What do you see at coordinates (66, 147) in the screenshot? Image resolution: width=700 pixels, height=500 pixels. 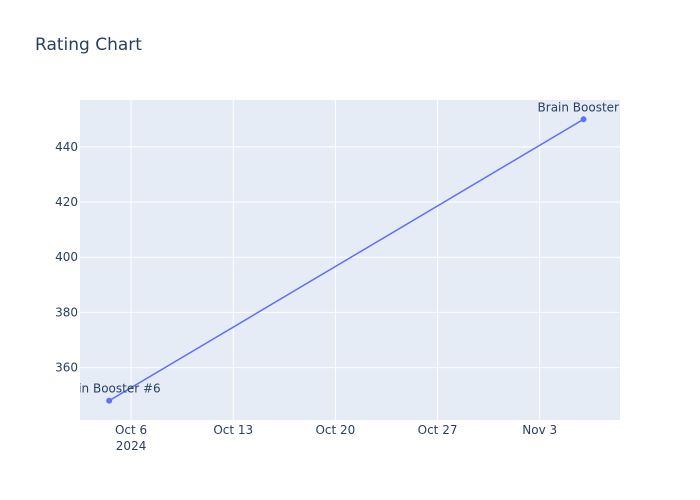 I see `y-tick-label: 440` at bounding box center [66, 147].